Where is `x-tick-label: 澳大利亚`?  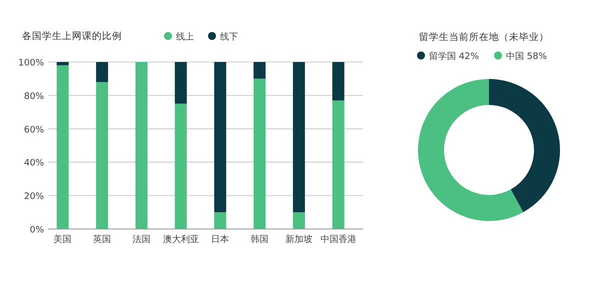 x-tick-label: 澳大利亚 is located at coordinates (180, 239).